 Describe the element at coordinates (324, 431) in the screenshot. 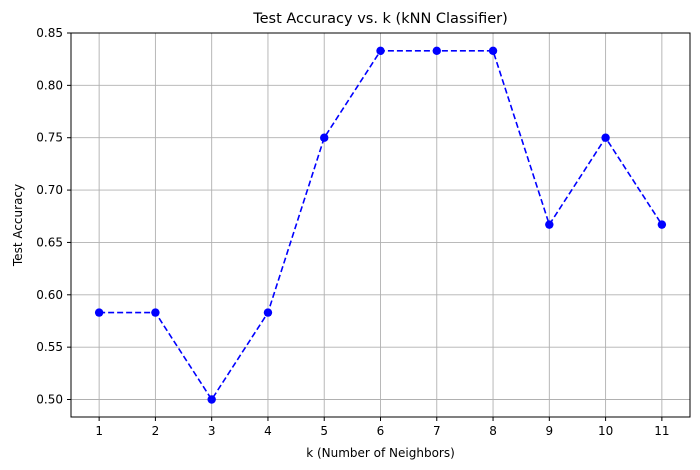

I see `x-tick-label: 5` at that location.